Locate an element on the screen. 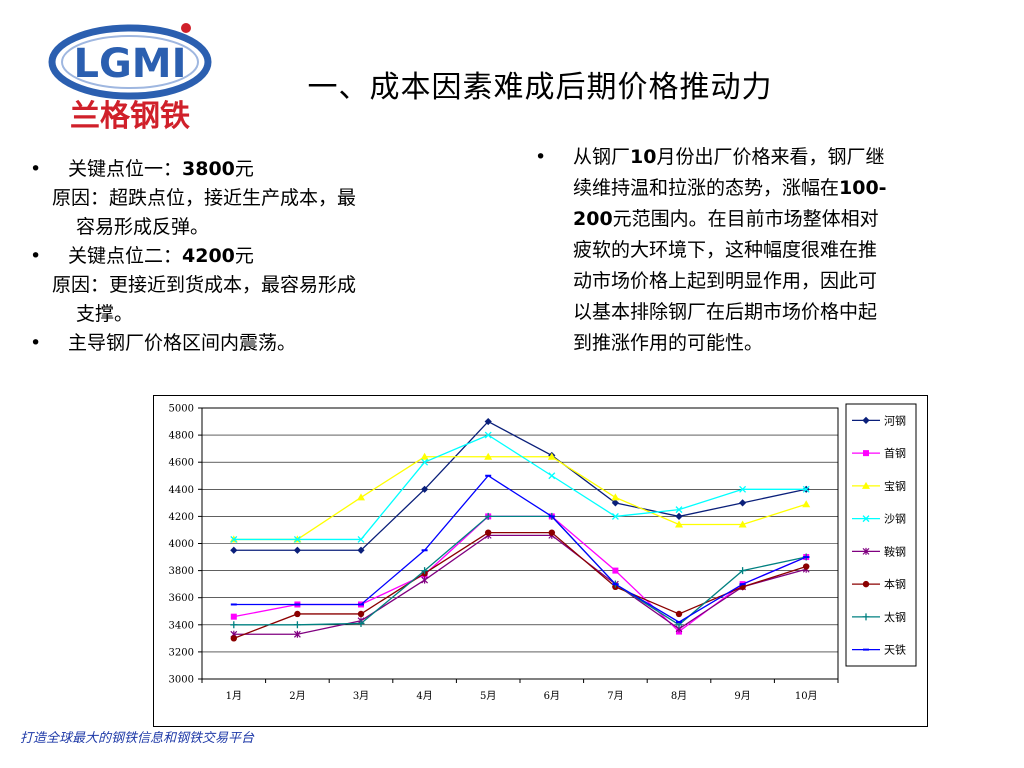  y-tick-label: 3800 is located at coordinates (181, 571).